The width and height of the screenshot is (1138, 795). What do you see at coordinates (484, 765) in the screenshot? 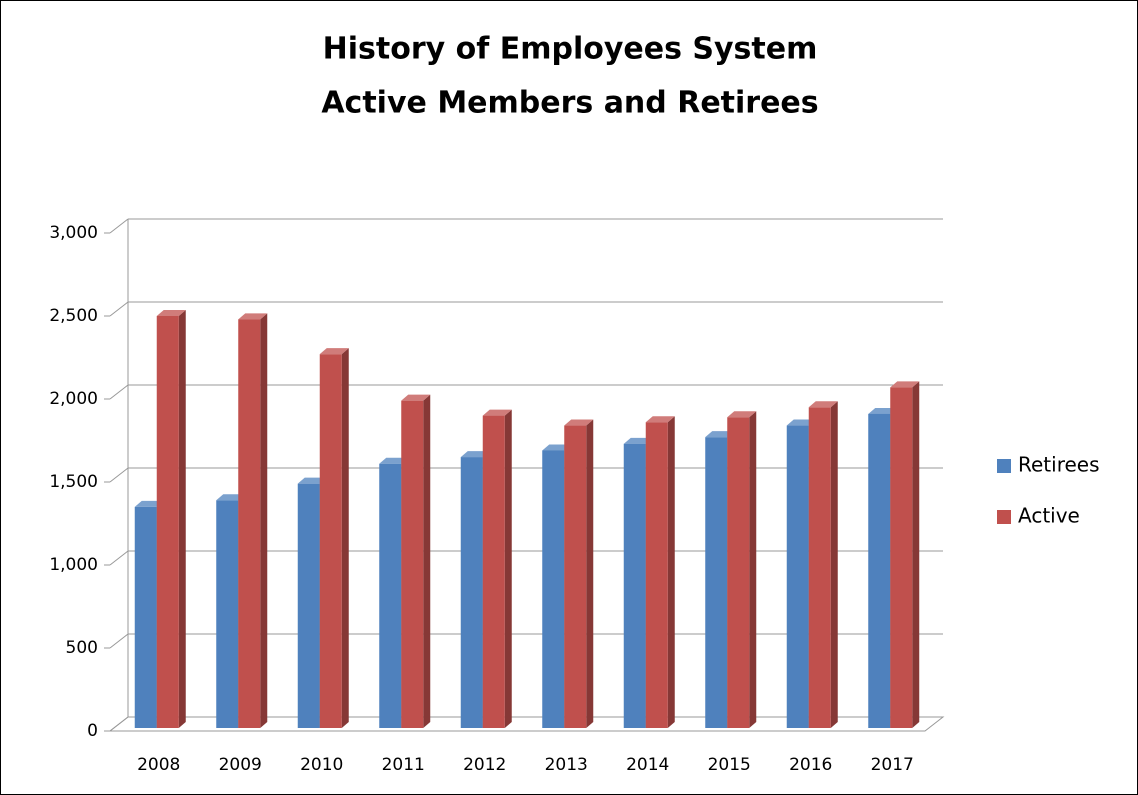
I see `x-tick-label: 2012` at bounding box center [484, 765].